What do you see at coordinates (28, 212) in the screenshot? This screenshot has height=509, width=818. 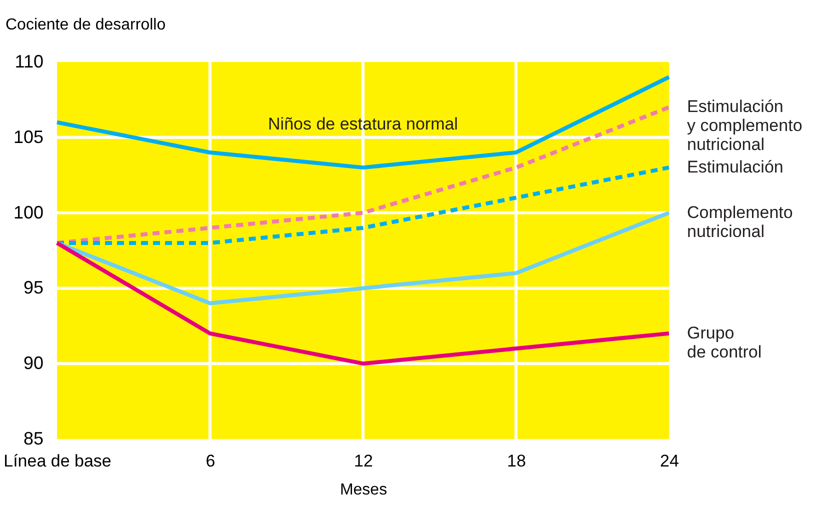 I see `y-tick-label: 100` at bounding box center [28, 212].